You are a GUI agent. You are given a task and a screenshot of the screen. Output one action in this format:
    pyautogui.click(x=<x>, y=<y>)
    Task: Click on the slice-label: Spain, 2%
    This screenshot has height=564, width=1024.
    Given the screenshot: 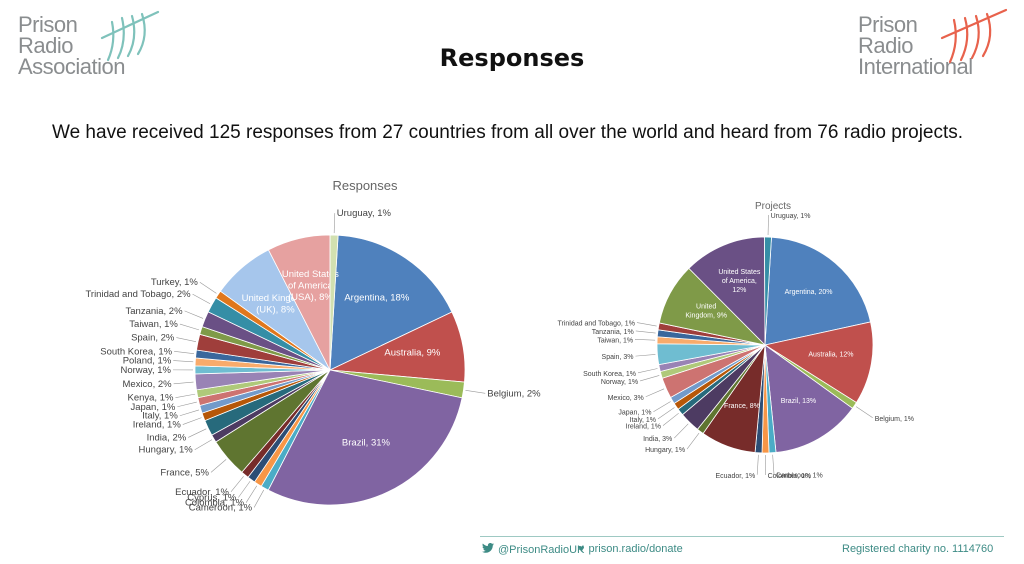 What is the action you would take?
    pyautogui.click(x=153, y=338)
    